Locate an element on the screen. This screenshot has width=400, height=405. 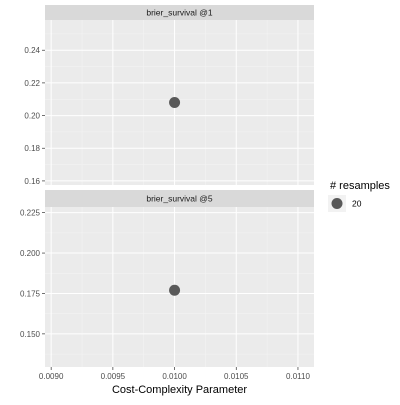
facet-strip-label: brier_survival @5 is located at coordinates (179, 199).